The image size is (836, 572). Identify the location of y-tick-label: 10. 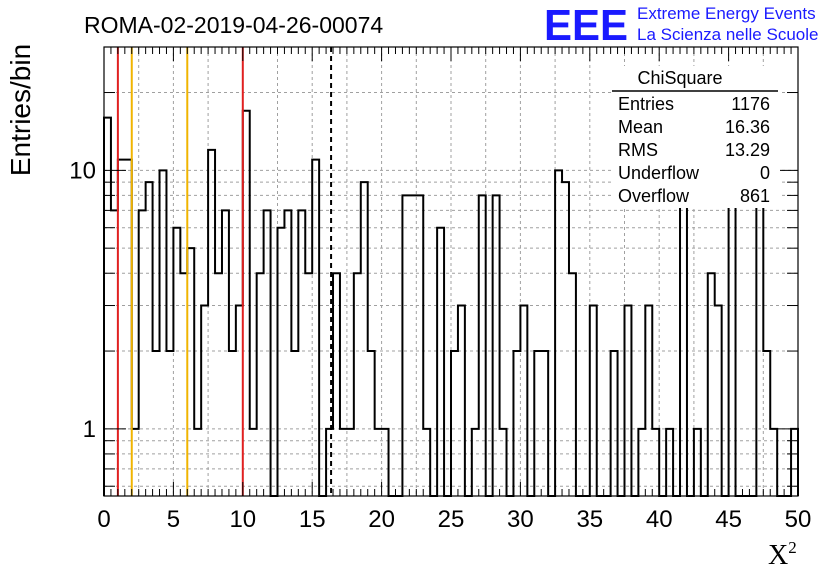
(82, 170).